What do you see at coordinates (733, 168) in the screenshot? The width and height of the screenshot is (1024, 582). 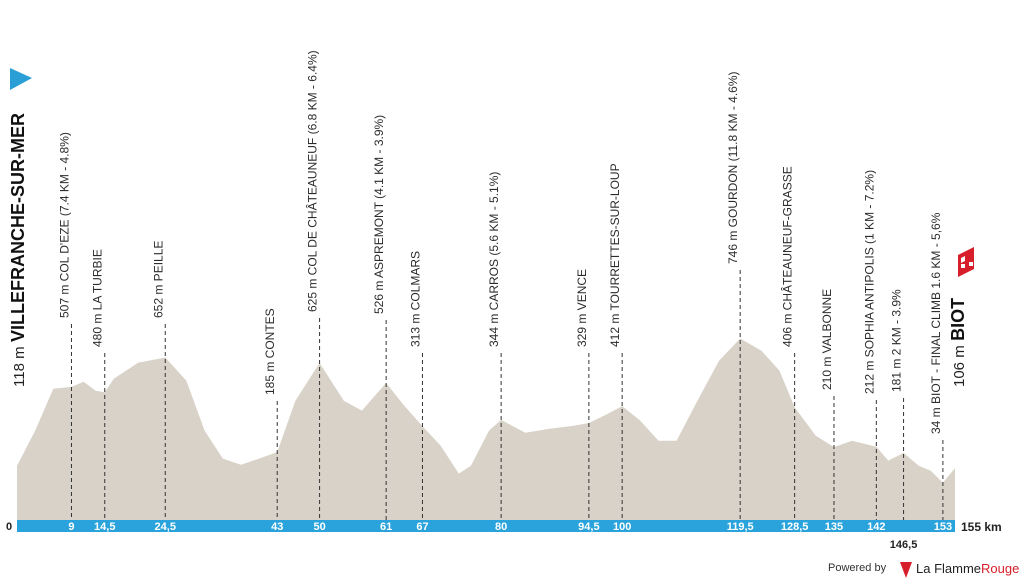 I see `waypoint-label: 746 m GOURDON (11.8 KM - 4.6%)` at bounding box center [733, 168].